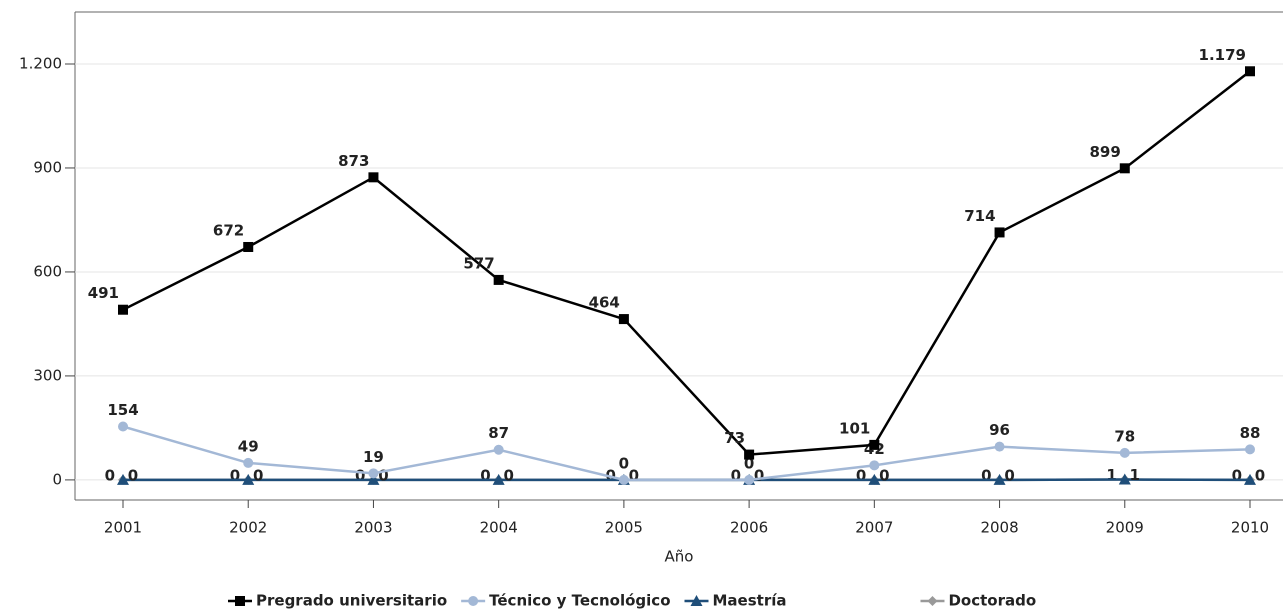 This screenshot has width=1283, height=611. I want to click on data-label: 101, so click(854, 428).